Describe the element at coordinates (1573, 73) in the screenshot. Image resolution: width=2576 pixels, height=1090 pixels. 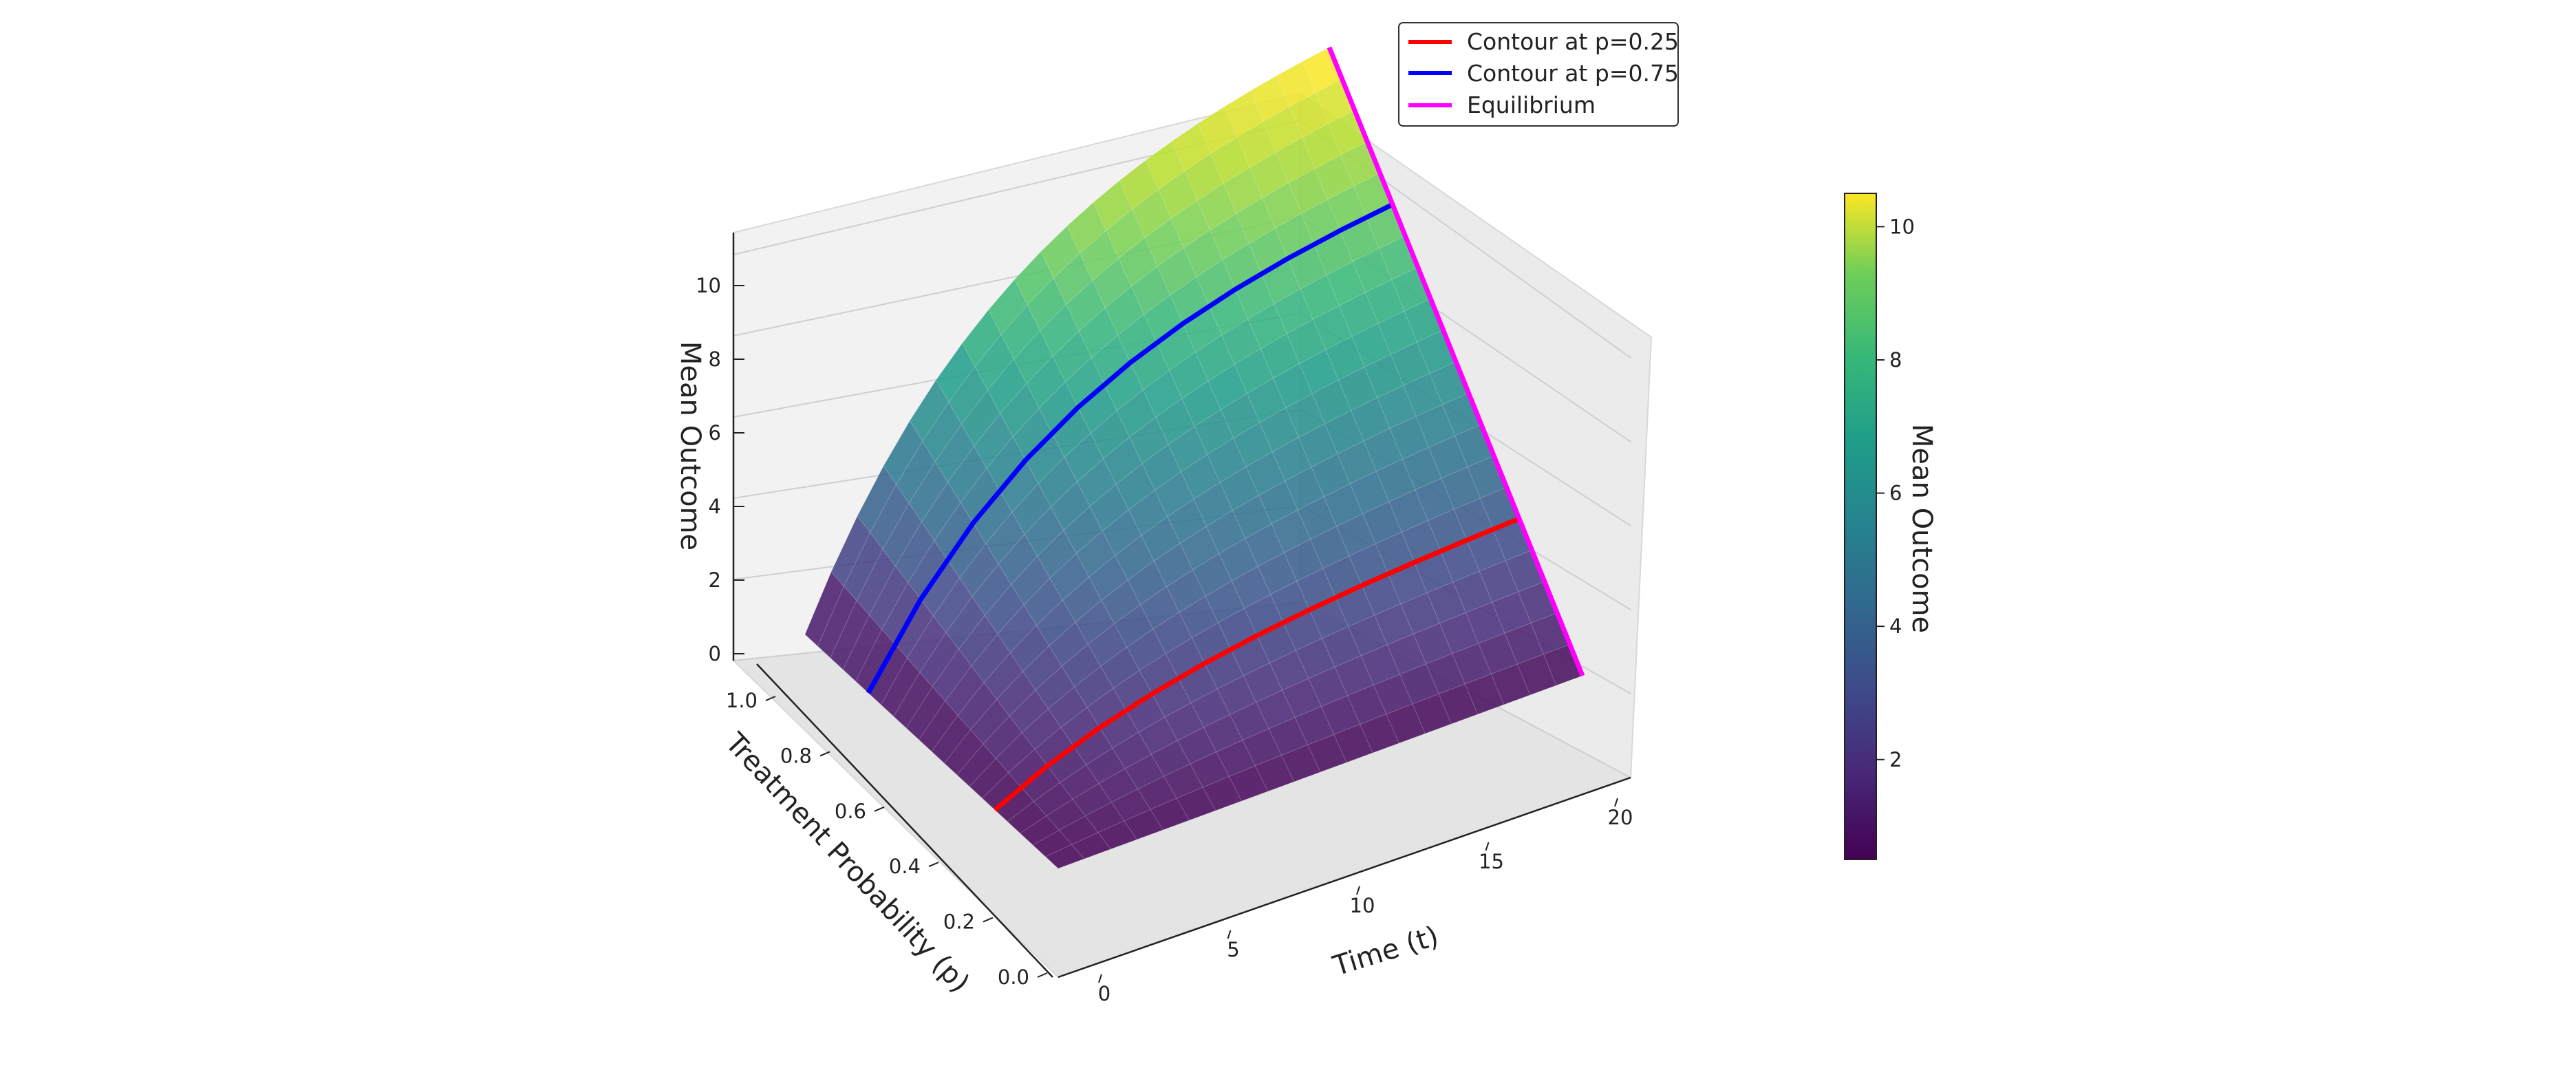
I see `legend-label-blue: Contour at p=0.75` at that location.